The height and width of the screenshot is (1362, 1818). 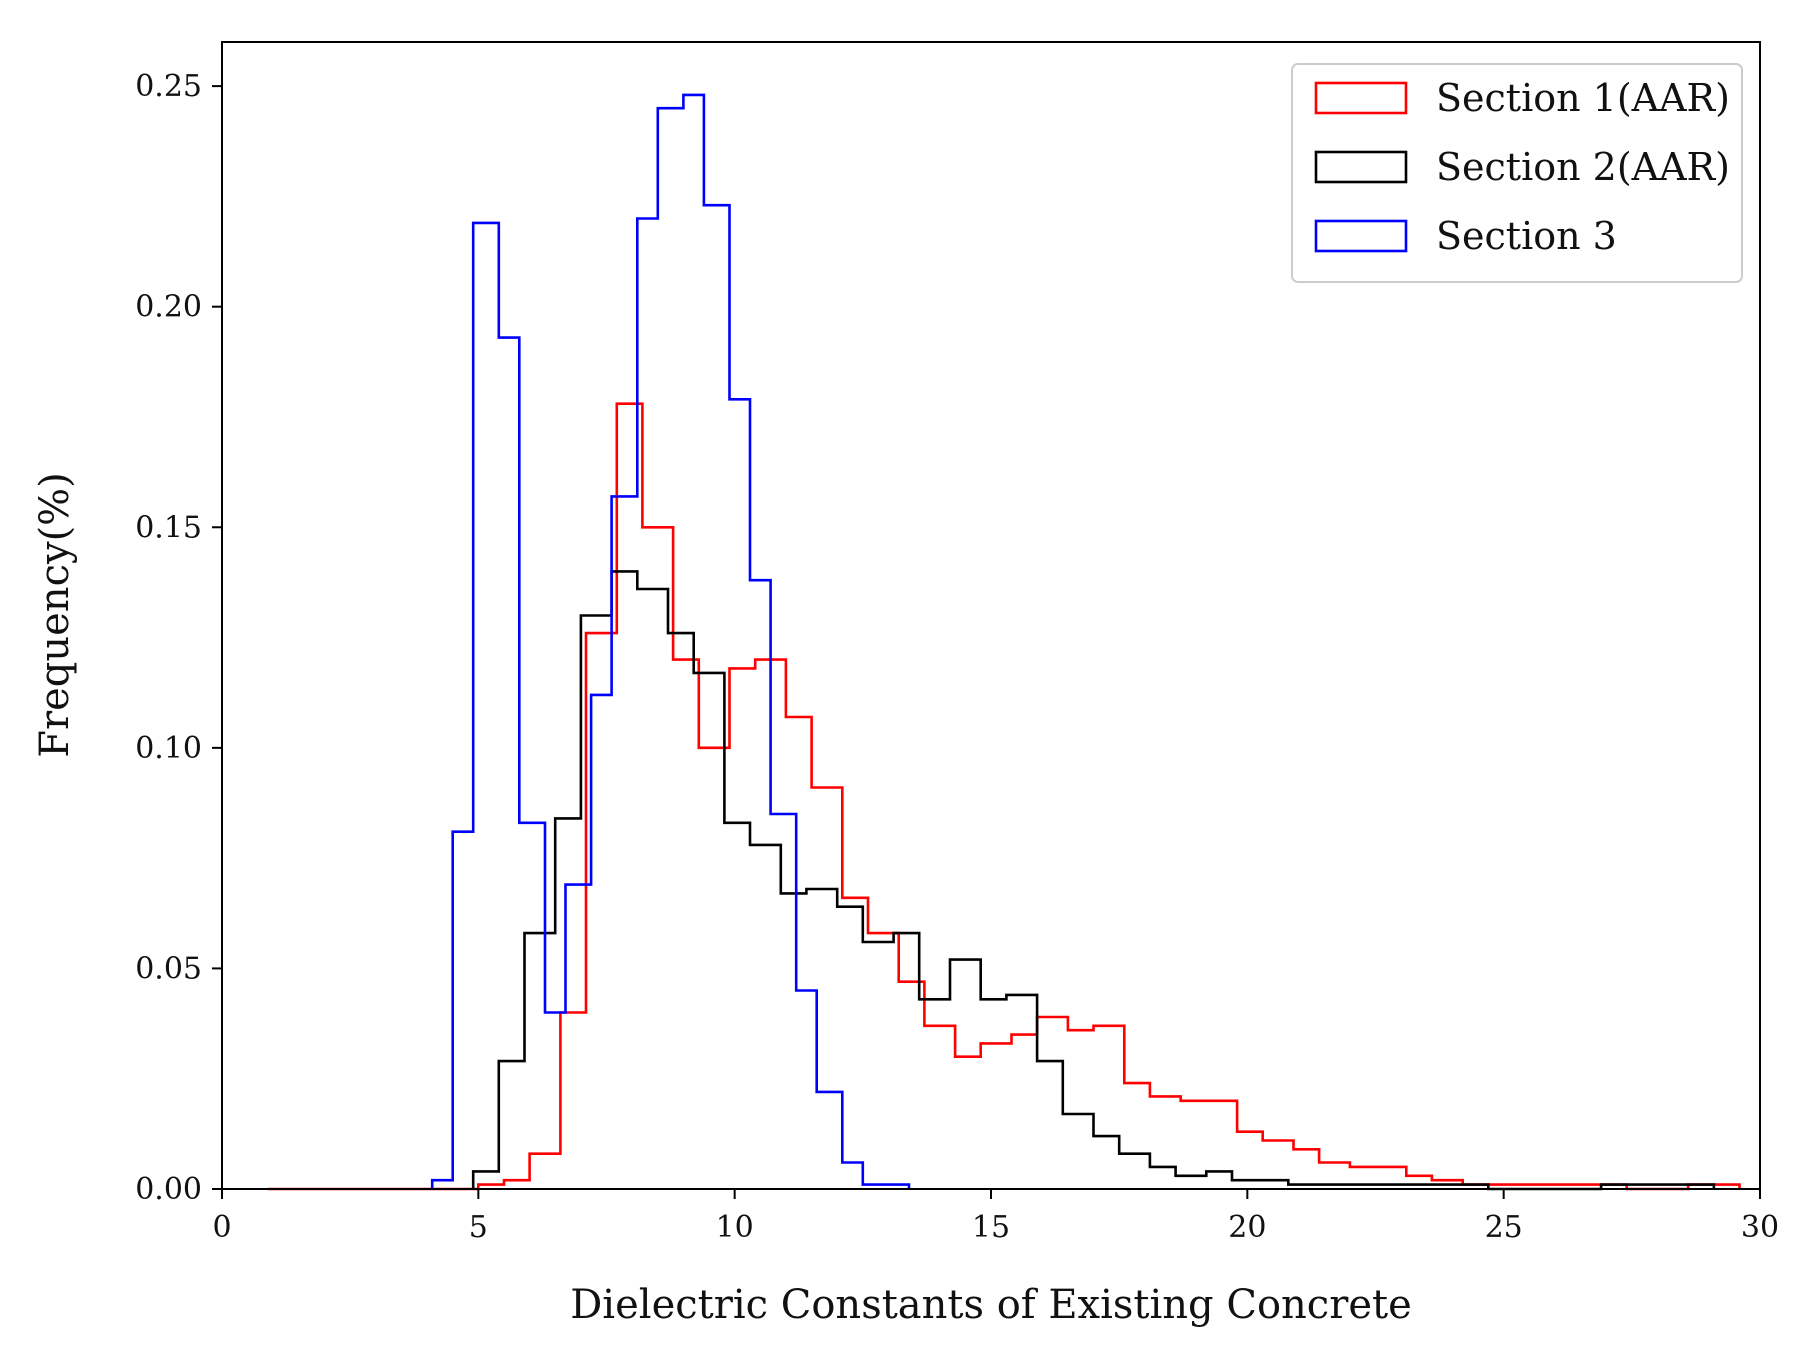 What do you see at coordinates (991, 1227) in the screenshot?
I see `x-tick-label: 15` at bounding box center [991, 1227].